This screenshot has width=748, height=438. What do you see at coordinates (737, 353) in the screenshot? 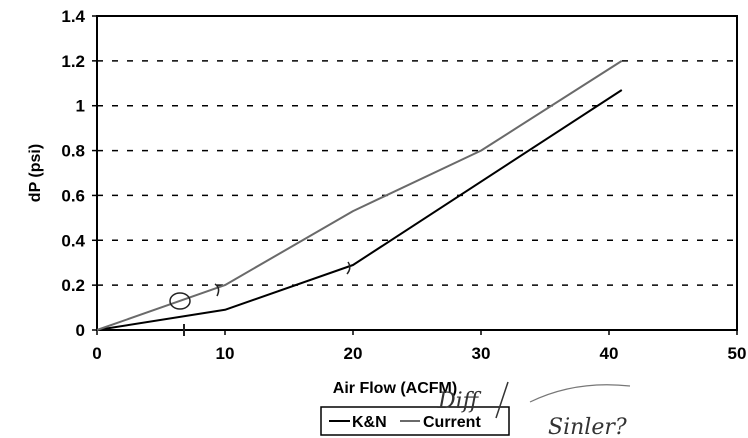
I see `x-tick-label: 50` at bounding box center [737, 353].